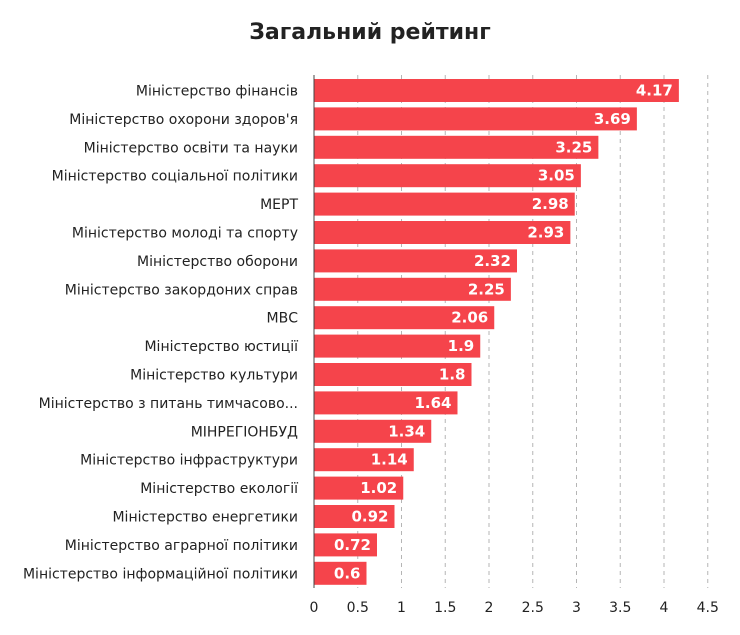  What do you see at coordinates (283, 319) in the screenshot?
I see `category-label: МВС` at bounding box center [283, 319].